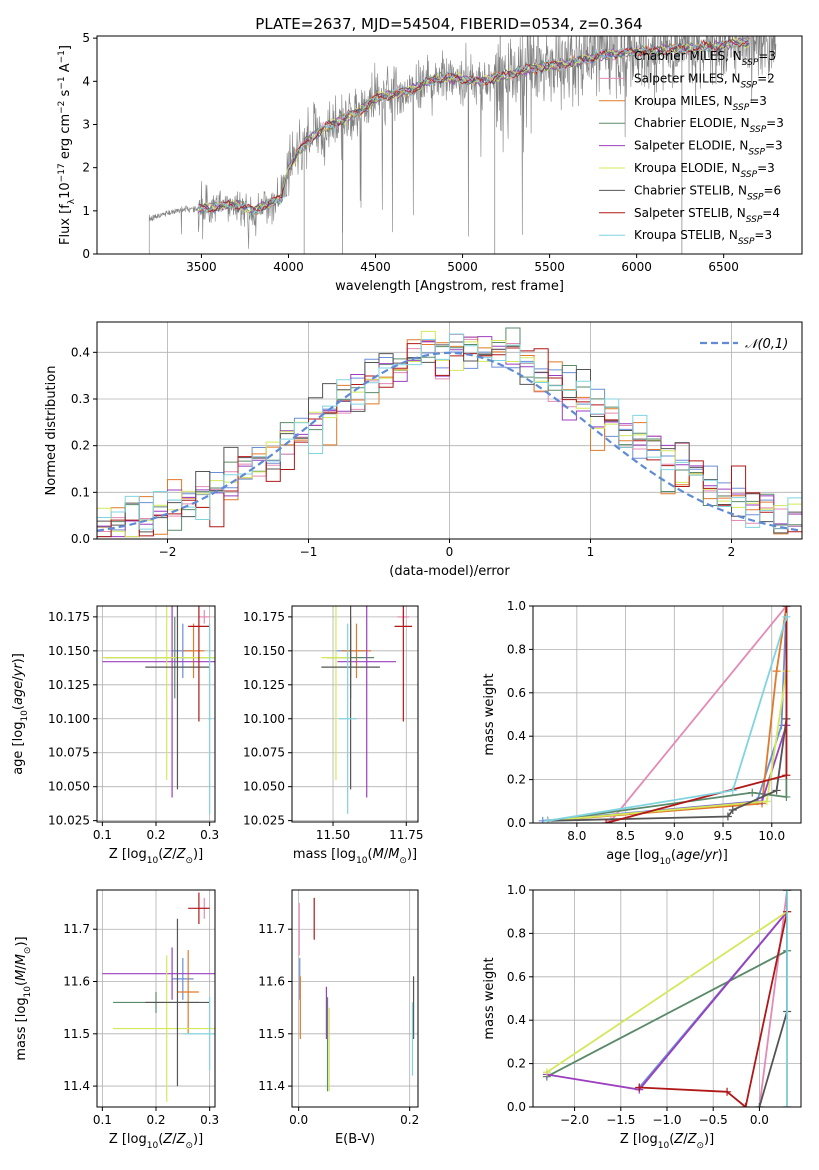 Image resolution: width=819 pixels, height=1170 pixels. I want to click on y-tick-label-2: 0.4, so click(516, 736).